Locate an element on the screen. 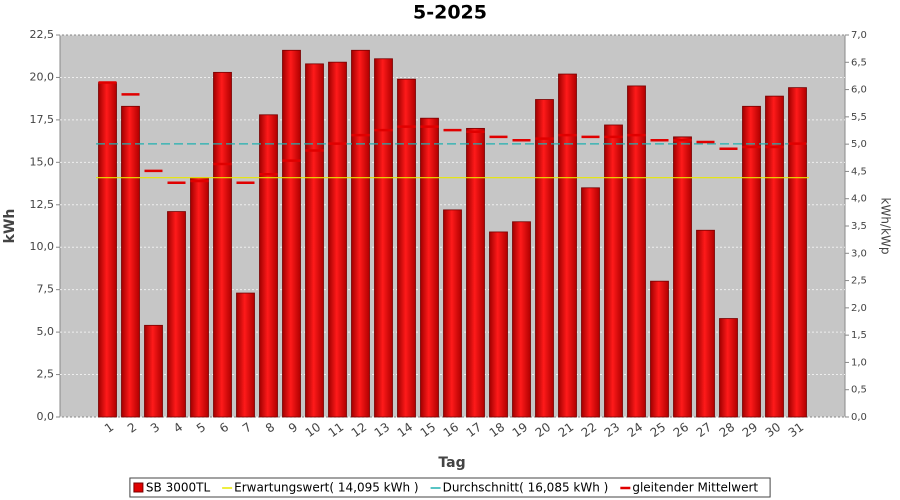  legend-label: Erwartungswert( 14,095 kWh ) is located at coordinates (326, 488).